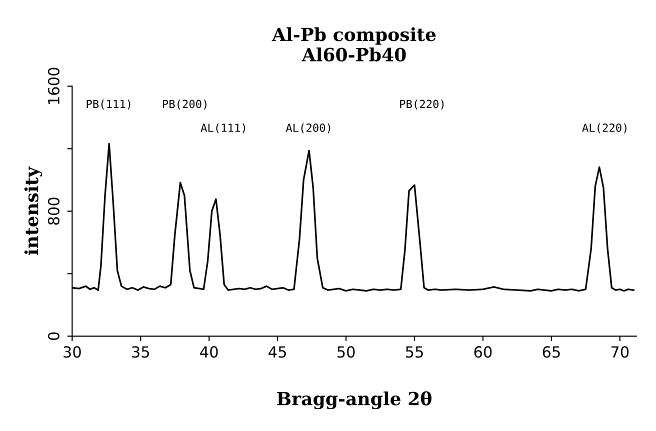 The height and width of the screenshot is (431, 656). What do you see at coordinates (620, 352) in the screenshot?
I see `x-tick-label: 70` at bounding box center [620, 352].